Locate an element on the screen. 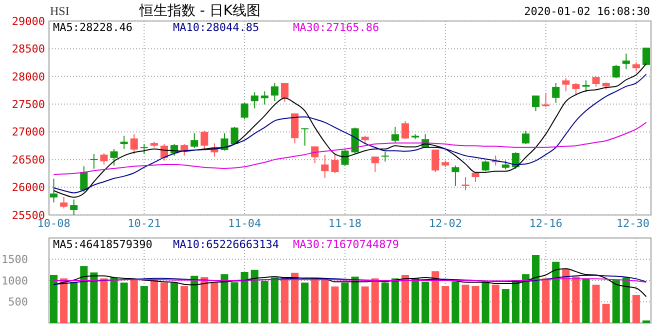 This screenshot has height=326, width=653. x-tick-label: 11-04 is located at coordinates (245, 223).